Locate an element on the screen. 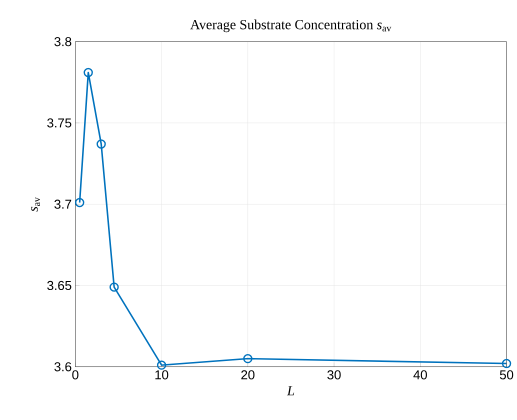 The height and width of the screenshot is (420, 517). y-axis-title: s$_{av}$ is located at coordinates (35, 204).